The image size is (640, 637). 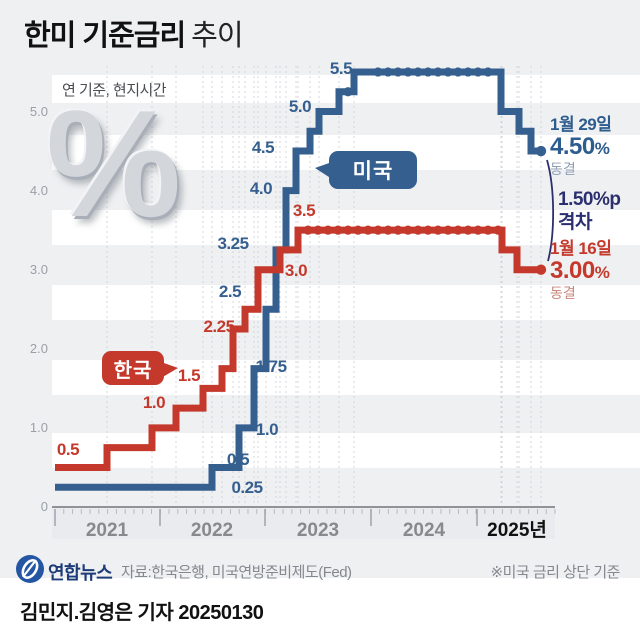 What do you see at coordinates (114, 90) in the screenshot?
I see `chart-subtitle: 연 기준, 현지시간` at bounding box center [114, 90].